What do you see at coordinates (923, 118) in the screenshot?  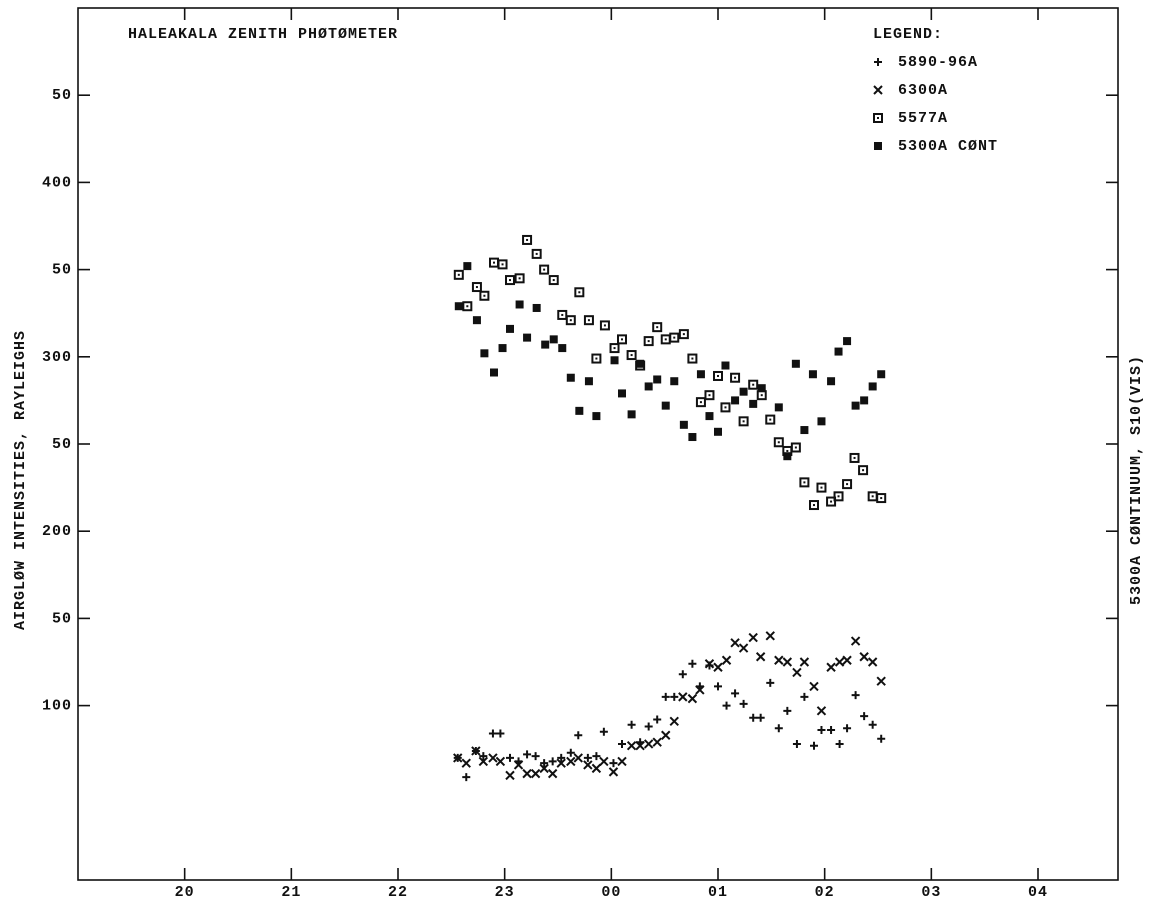 I see `legend-label: 5577A` at bounding box center [923, 118].